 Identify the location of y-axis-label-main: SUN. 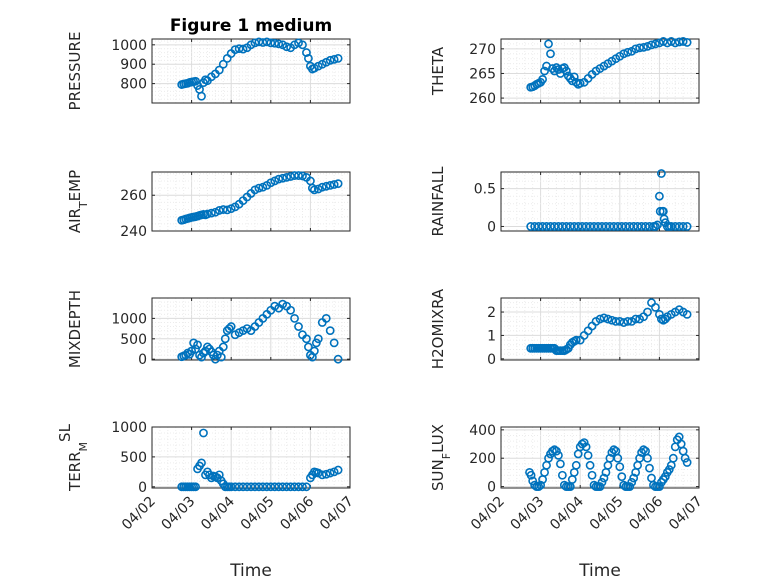
(438, 475).